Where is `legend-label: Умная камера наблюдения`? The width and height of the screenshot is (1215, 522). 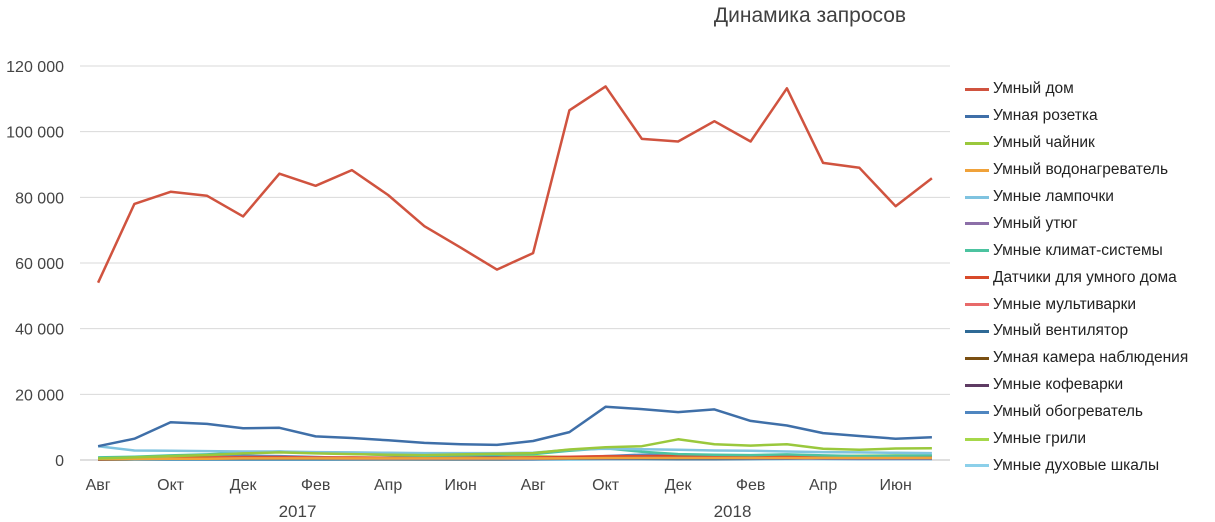
legend-label: Умная камера наблюдения is located at coordinates (1091, 358).